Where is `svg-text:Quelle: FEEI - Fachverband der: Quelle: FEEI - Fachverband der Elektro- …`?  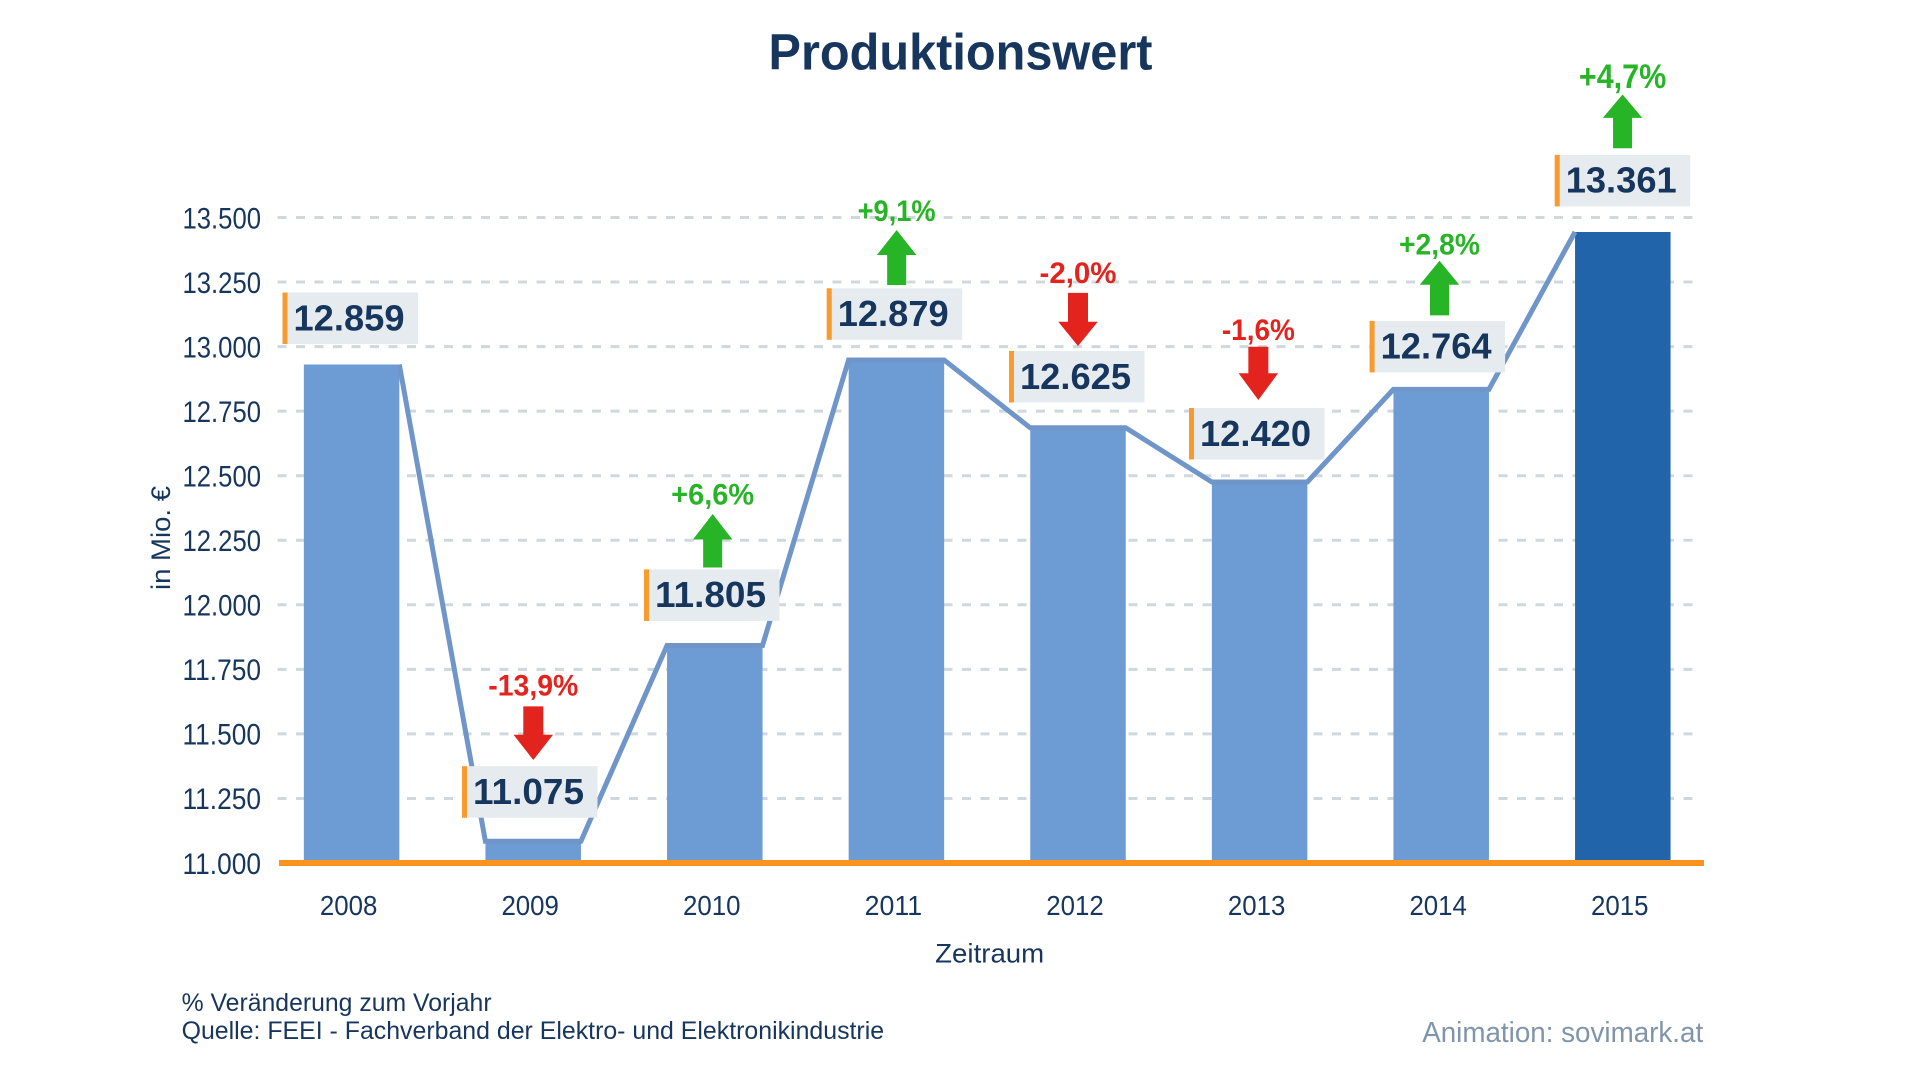 svg-text:Quelle: FEEI - Fachverband der: Quelle: FEEI - Fachverband der Elektro- … is located at coordinates (533, 1031).